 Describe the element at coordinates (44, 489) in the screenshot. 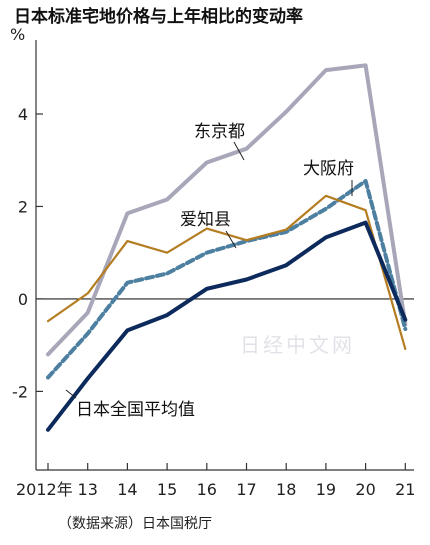

I see `x-tick-label: 2012年` at that location.